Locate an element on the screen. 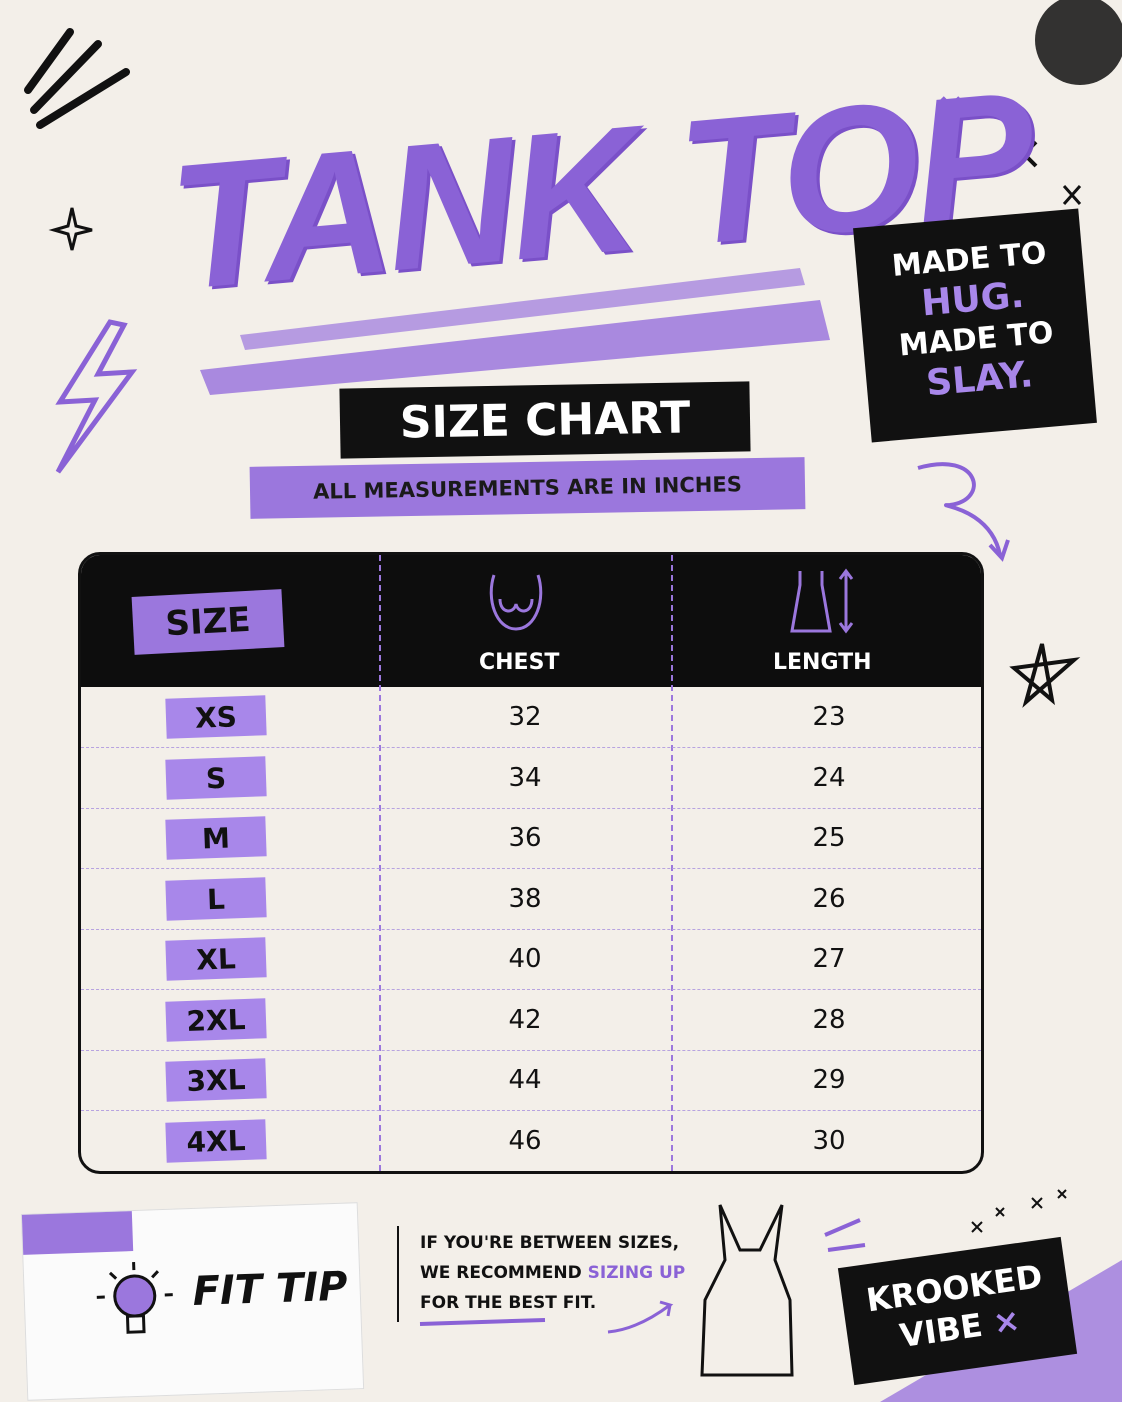  note: ALL MEASUREMENTS ARE IN INCHES is located at coordinates (527, 488).